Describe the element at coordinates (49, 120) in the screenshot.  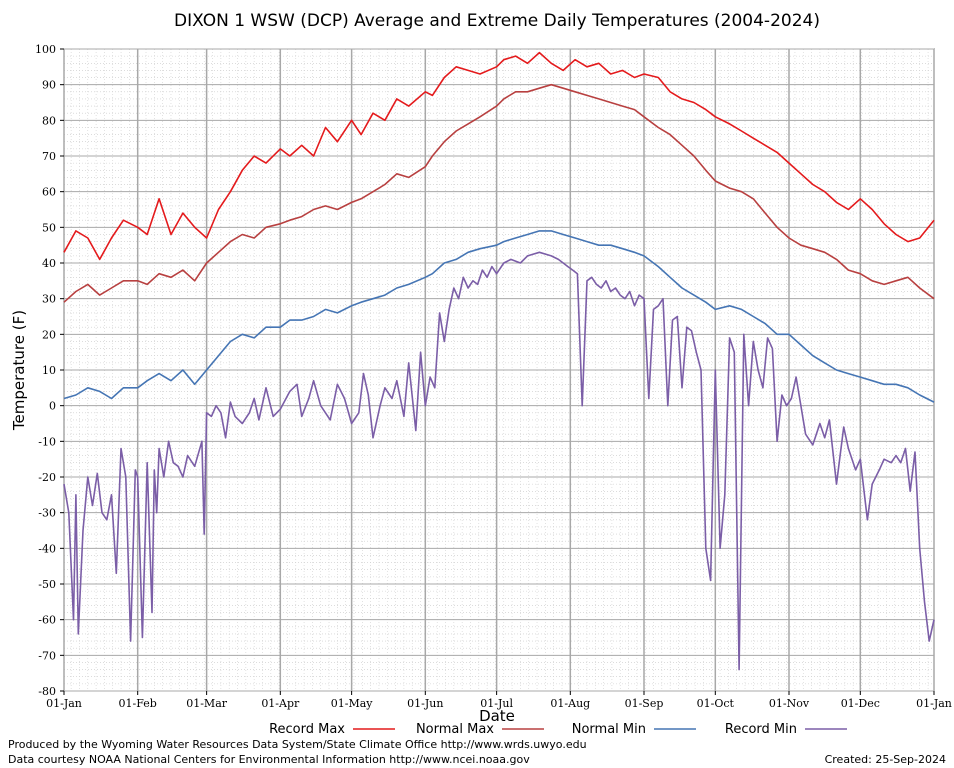
I see `y-tick-label: 80` at that location.